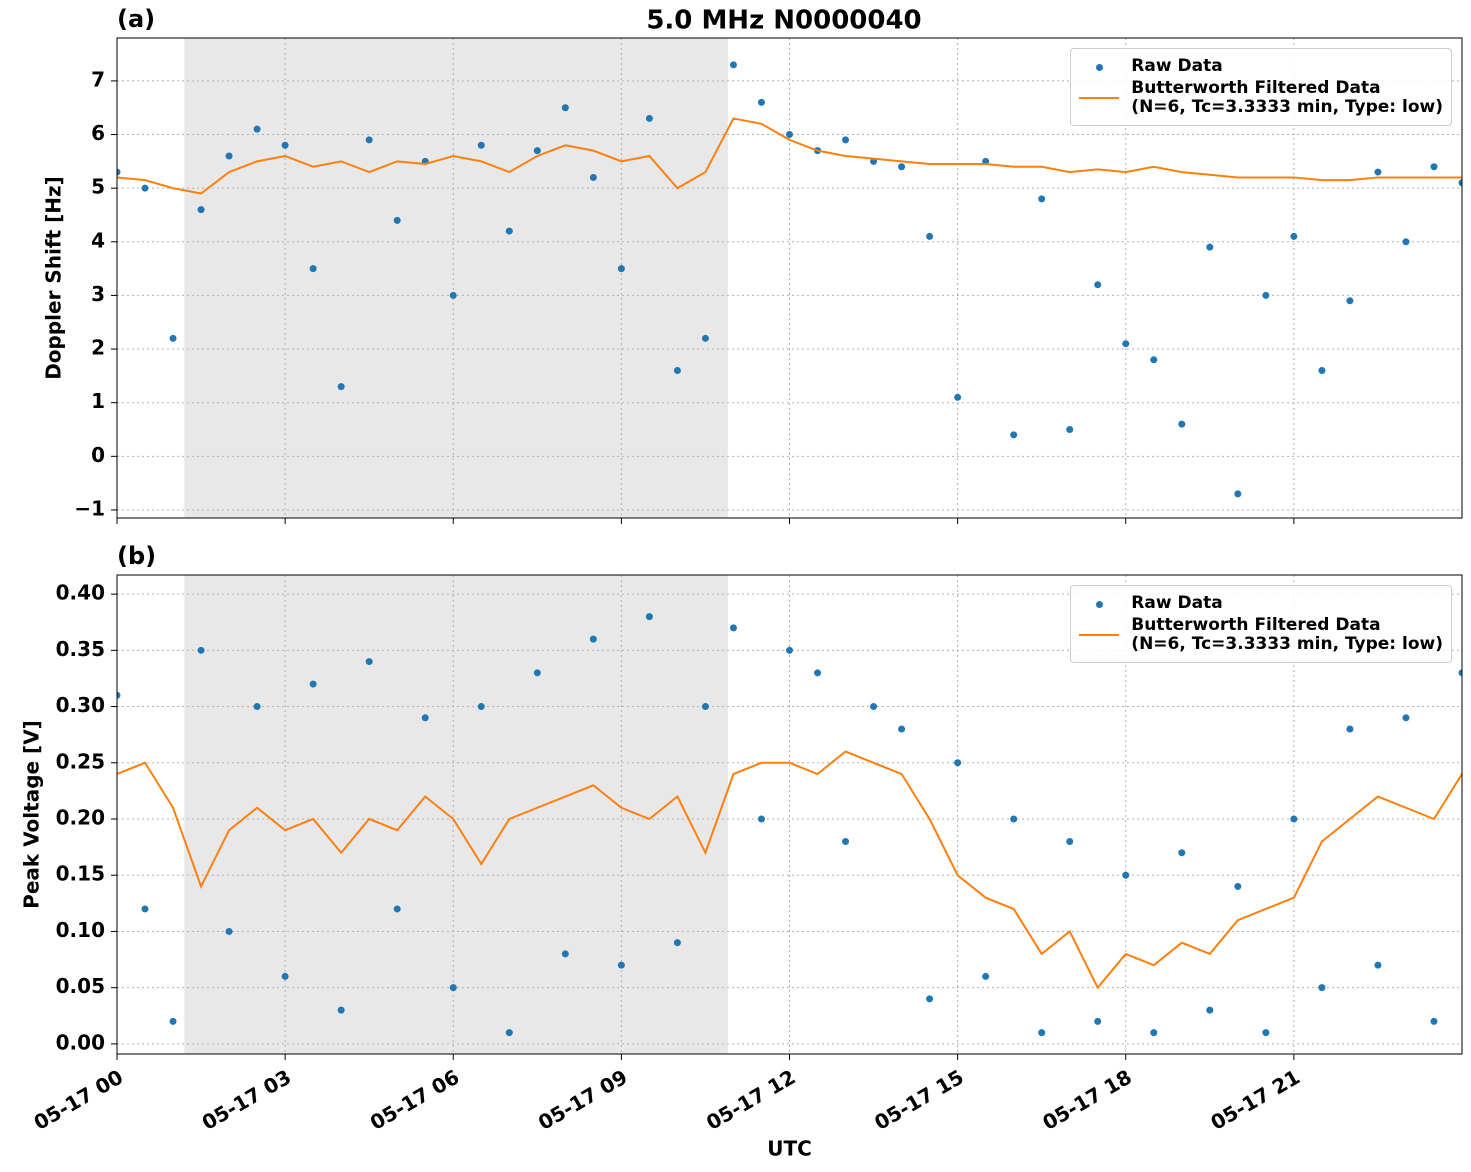 Image resolution: width=1471 pixels, height=1172 pixels. I want to click on x-tick-label: 05-17 18, so click(1087, 1100).